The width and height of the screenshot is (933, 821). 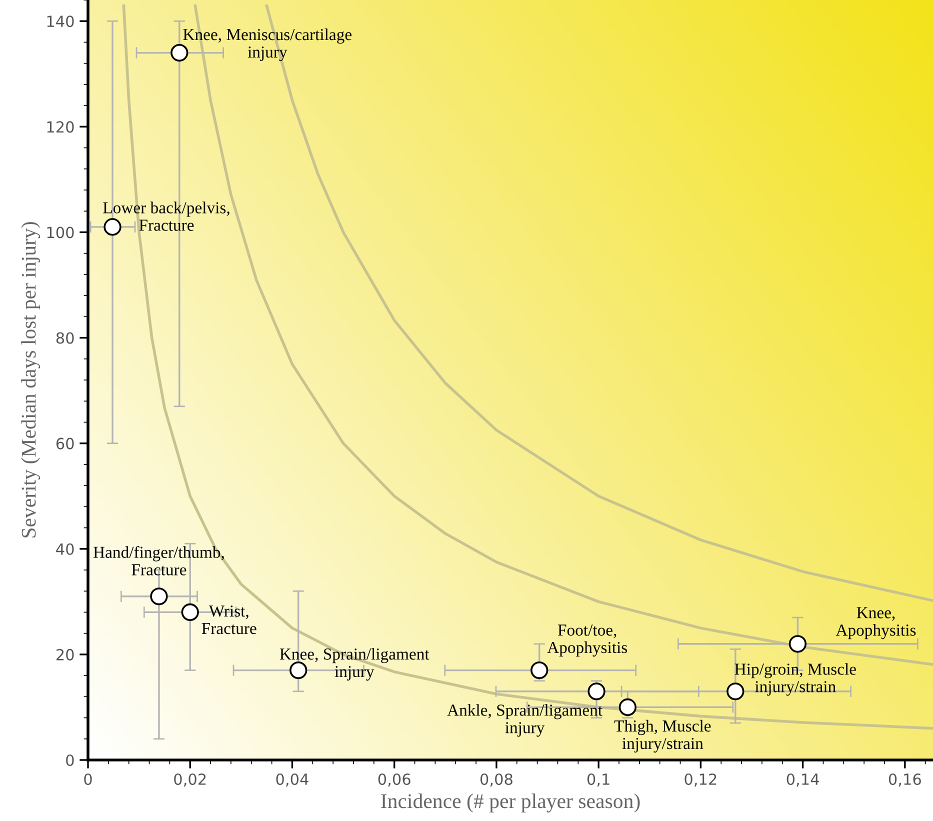 What do you see at coordinates (795, 679) in the screenshot?
I see `annotation: Hip/groin, Muscle injury/strain` at bounding box center [795, 679].